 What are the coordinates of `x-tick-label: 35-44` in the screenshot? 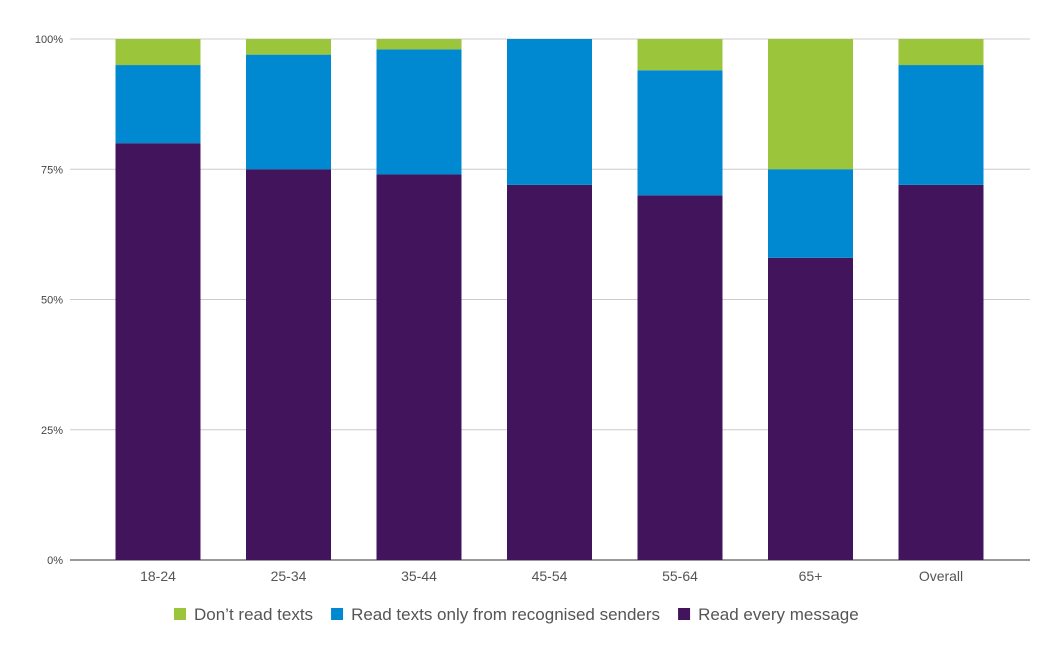 It's located at (419, 576).